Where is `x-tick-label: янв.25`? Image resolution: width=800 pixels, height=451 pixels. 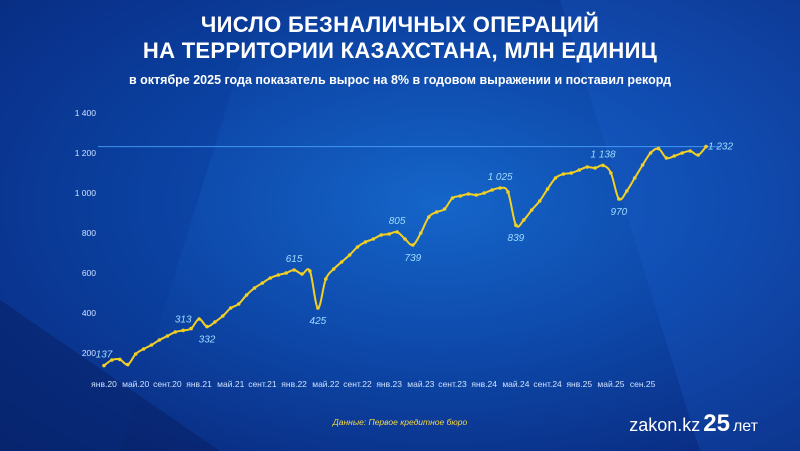 x-tick-label: янв.25 is located at coordinates (579, 384).